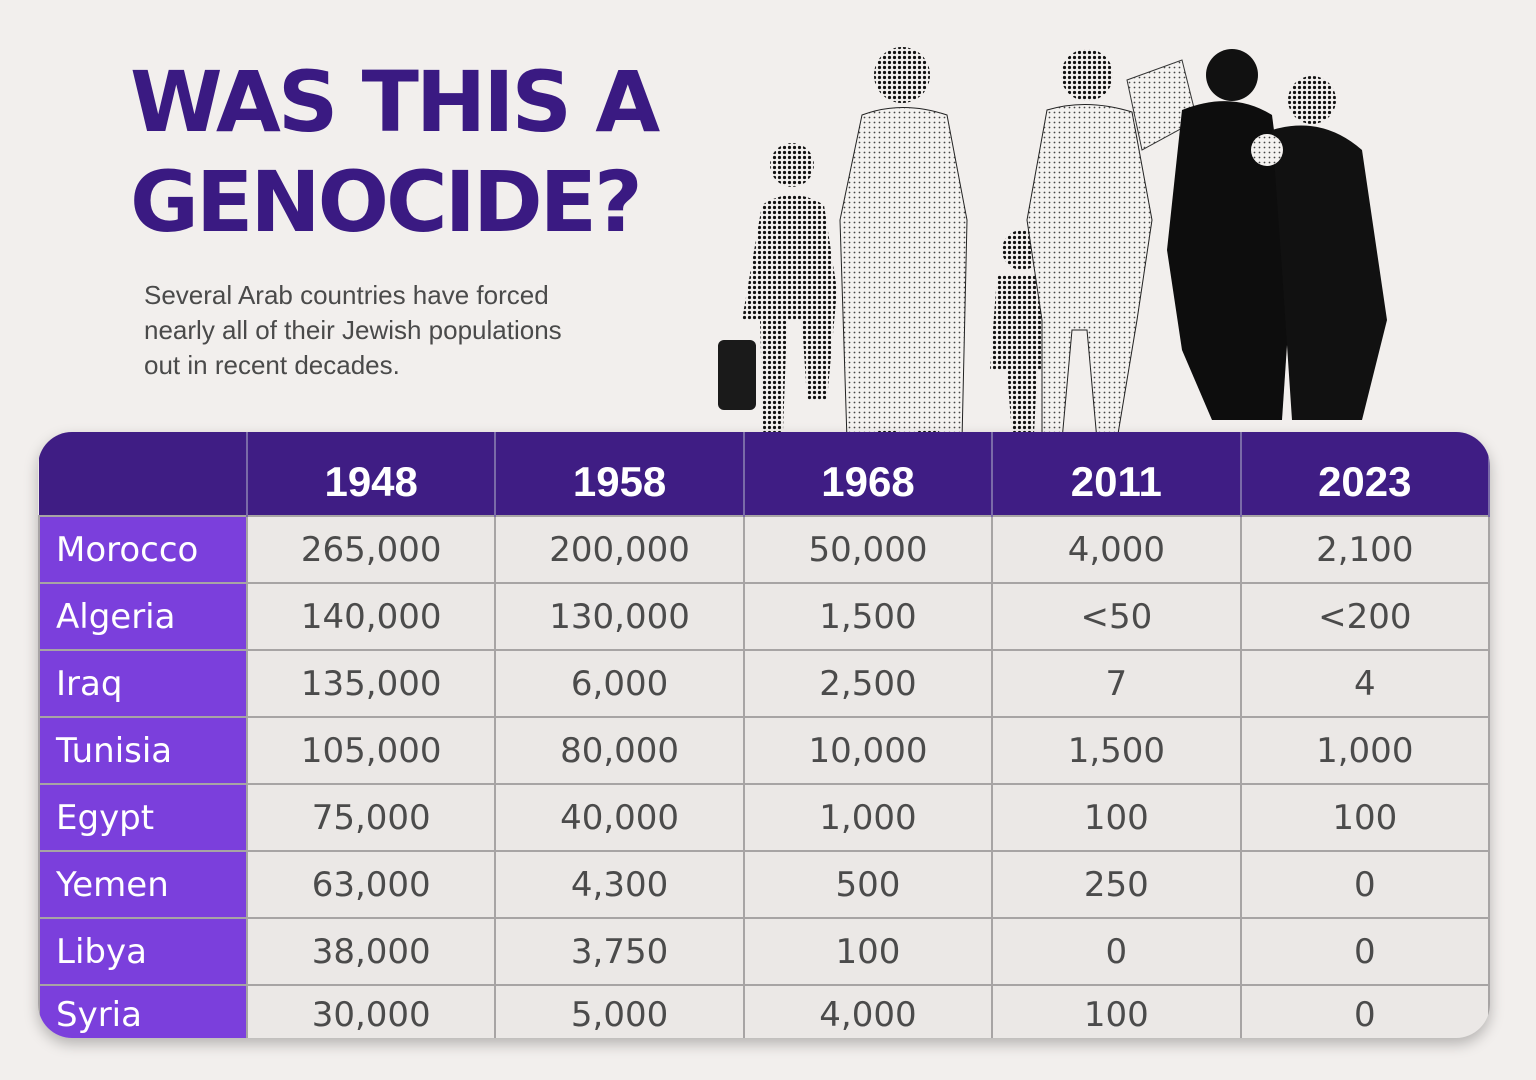  I want to click on value-cell: 105,000, so click(371, 750).